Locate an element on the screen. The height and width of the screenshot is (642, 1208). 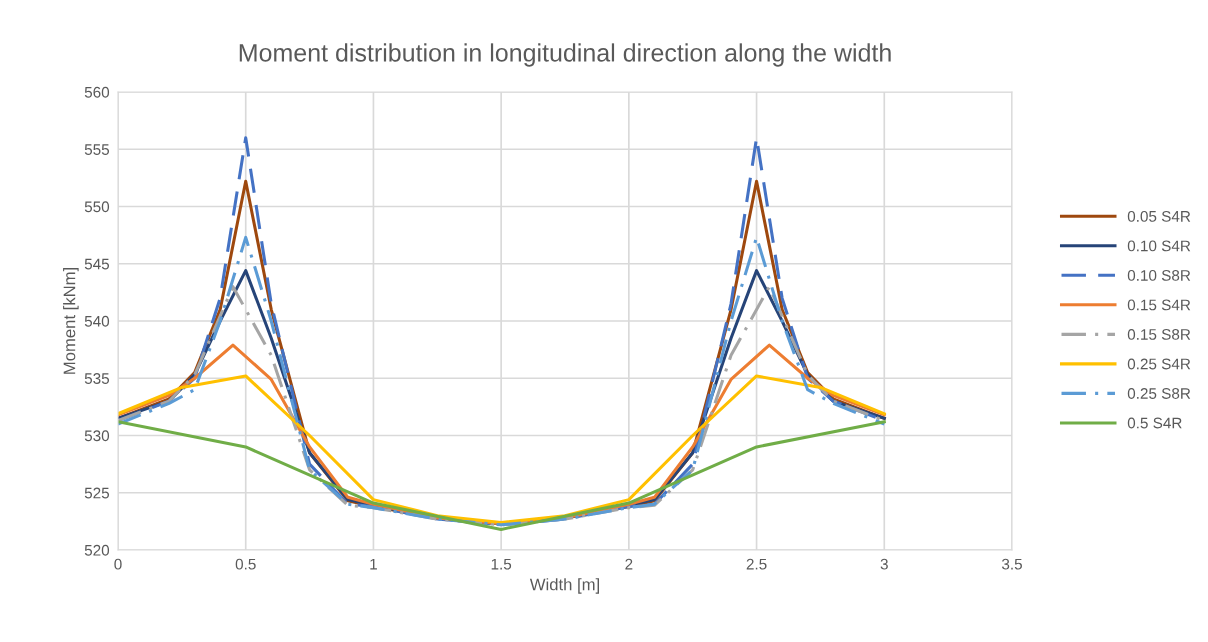
y-tick-label: 555 is located at coordinates (97, 149).